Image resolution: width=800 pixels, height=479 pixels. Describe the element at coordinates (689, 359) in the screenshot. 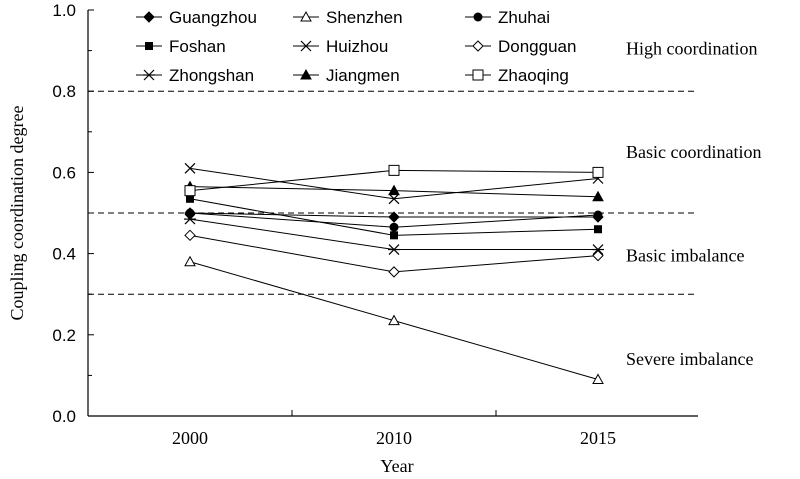

I see `zone-label: Severe imbalance` at that location.